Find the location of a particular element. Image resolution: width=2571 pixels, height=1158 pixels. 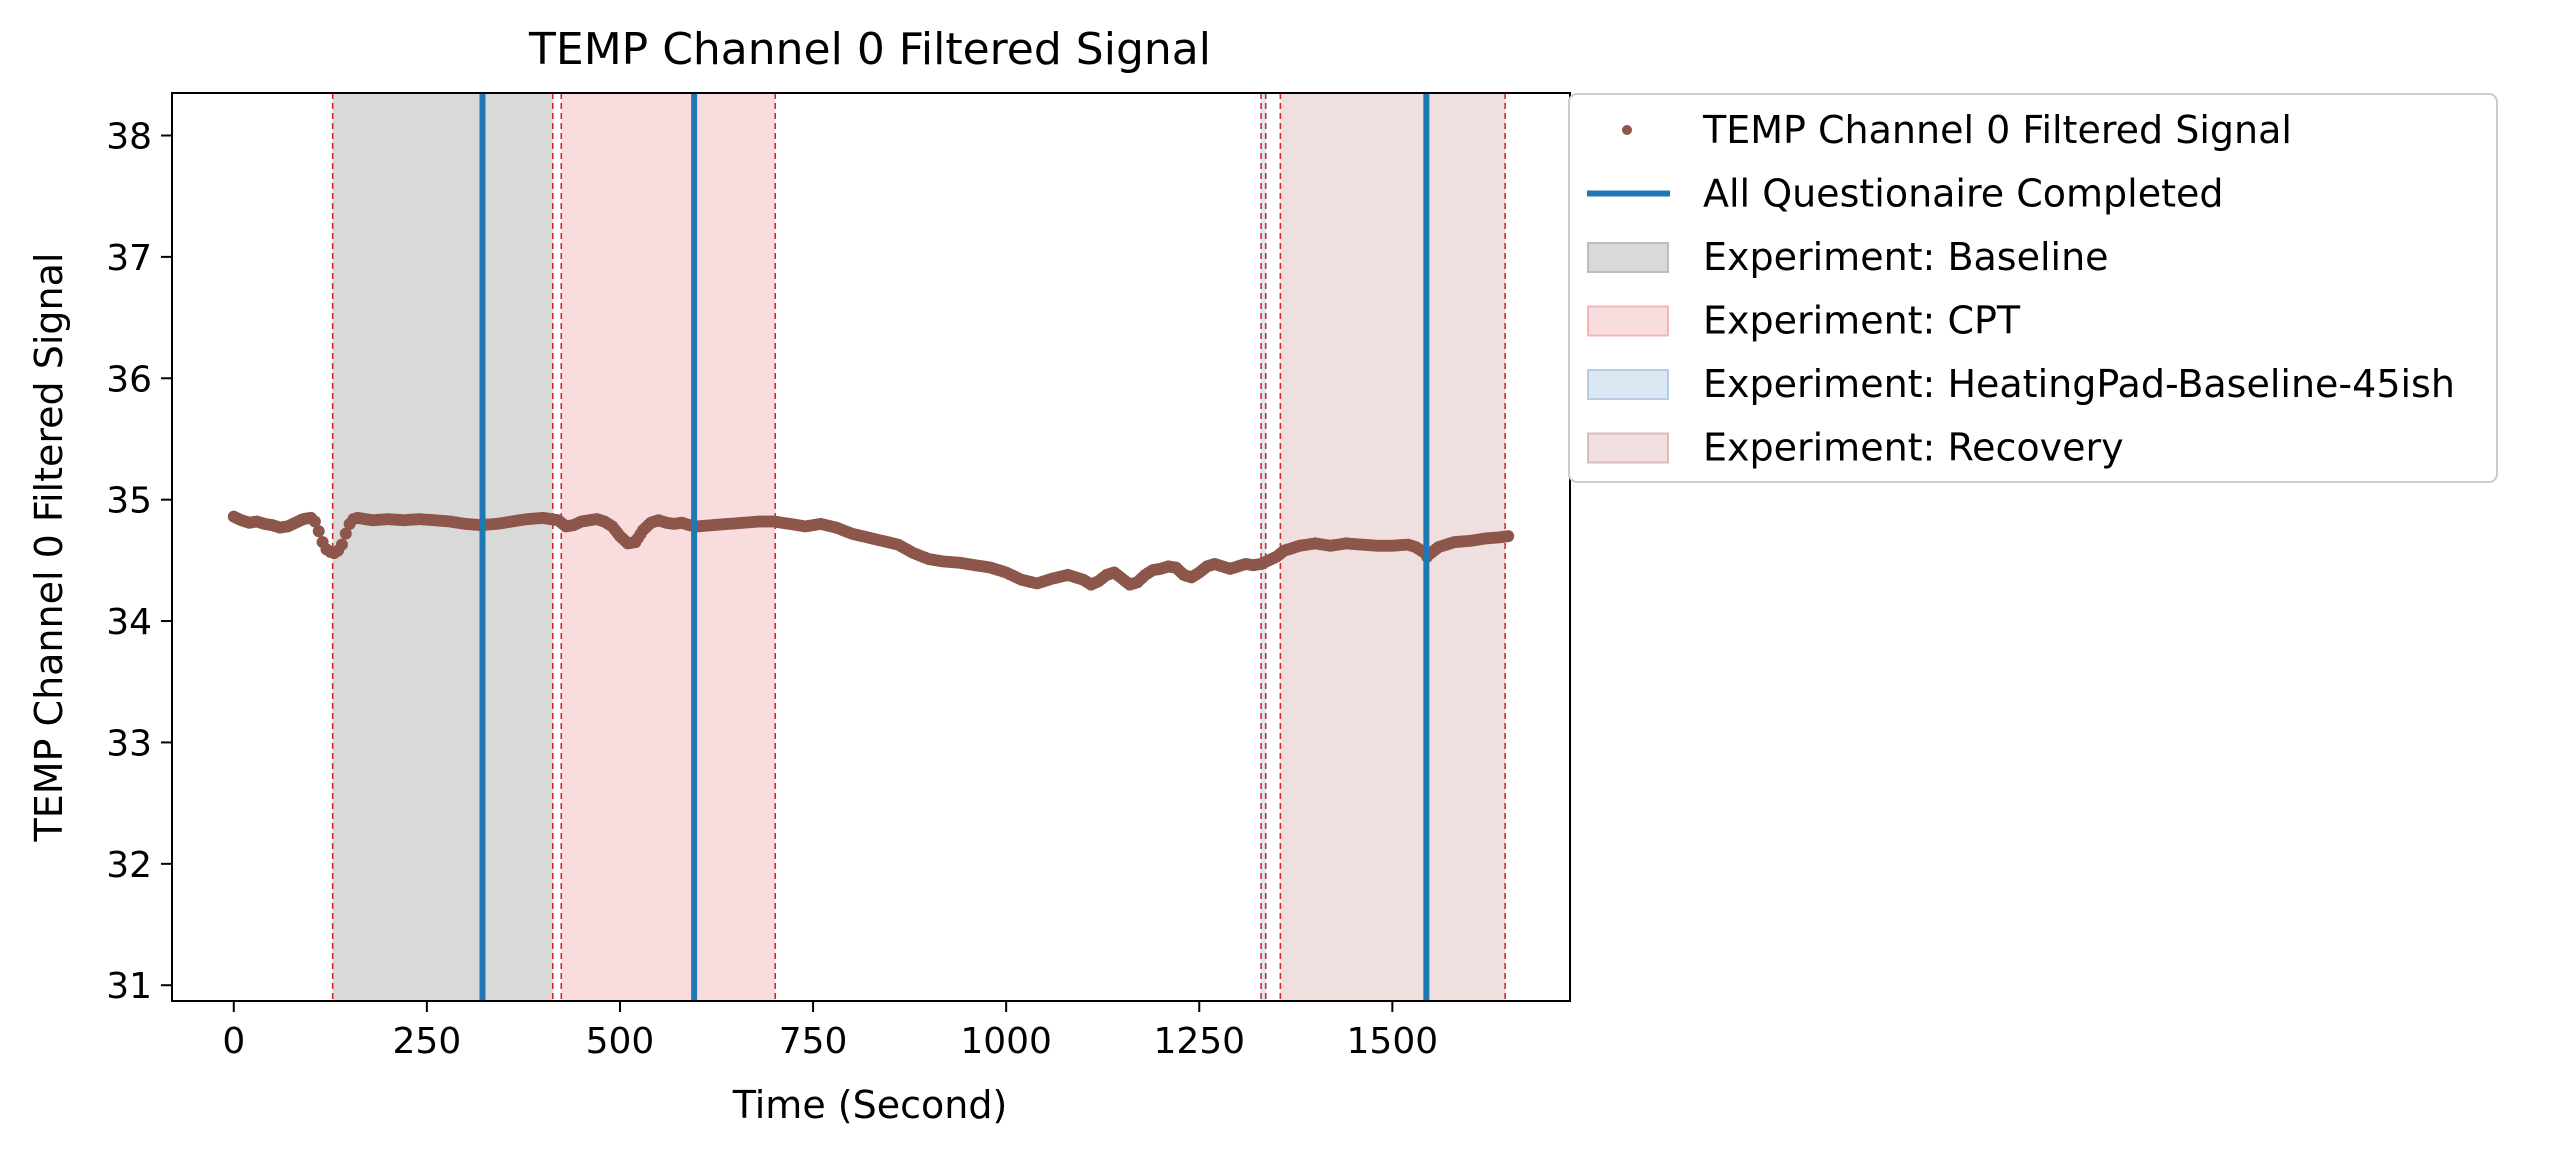

legend-marker-signal is located at coordinates (1627, 130).